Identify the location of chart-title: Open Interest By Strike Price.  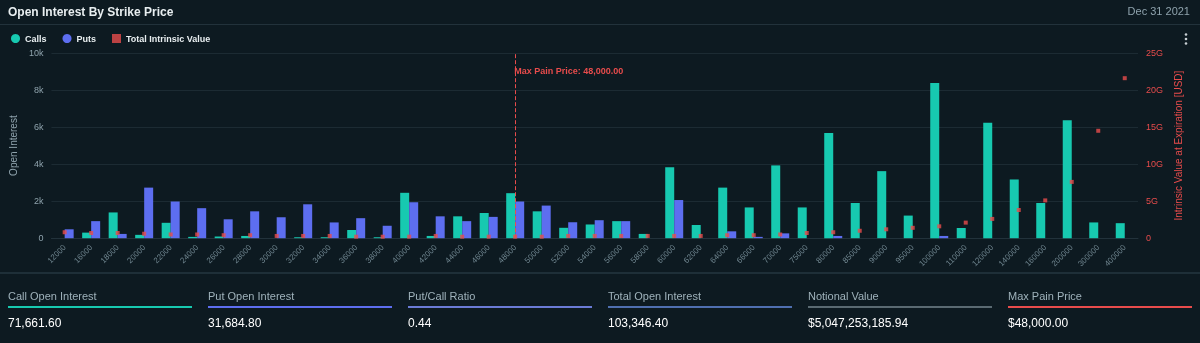
(91, 12).